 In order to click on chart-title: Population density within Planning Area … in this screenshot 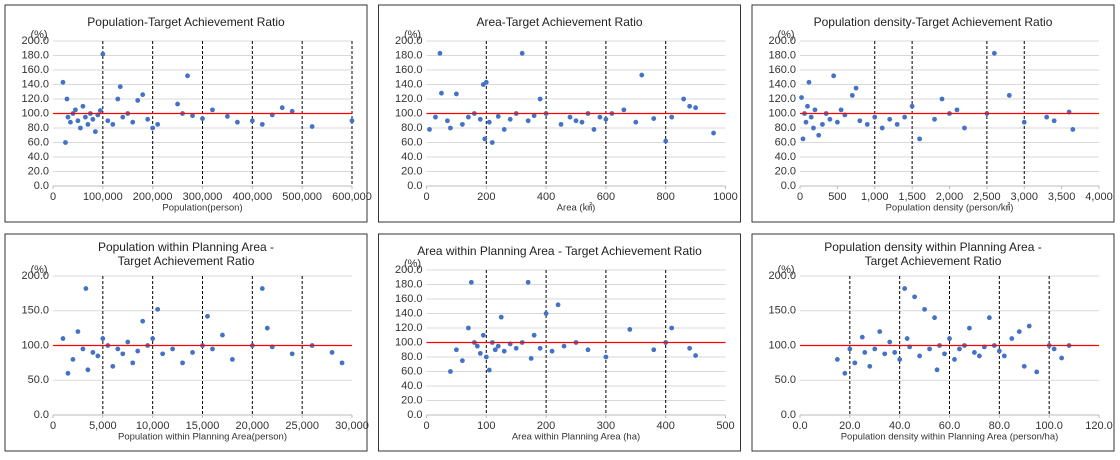, I will do `click(932, 247)`.